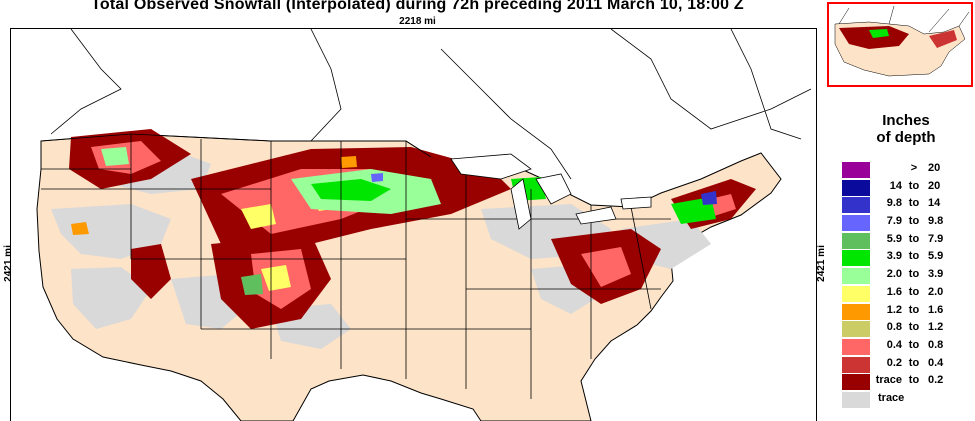  What do you see at coordinates (551, 191) in the screenshot?
I see `great-lakes` at bounding box center [551, 191].